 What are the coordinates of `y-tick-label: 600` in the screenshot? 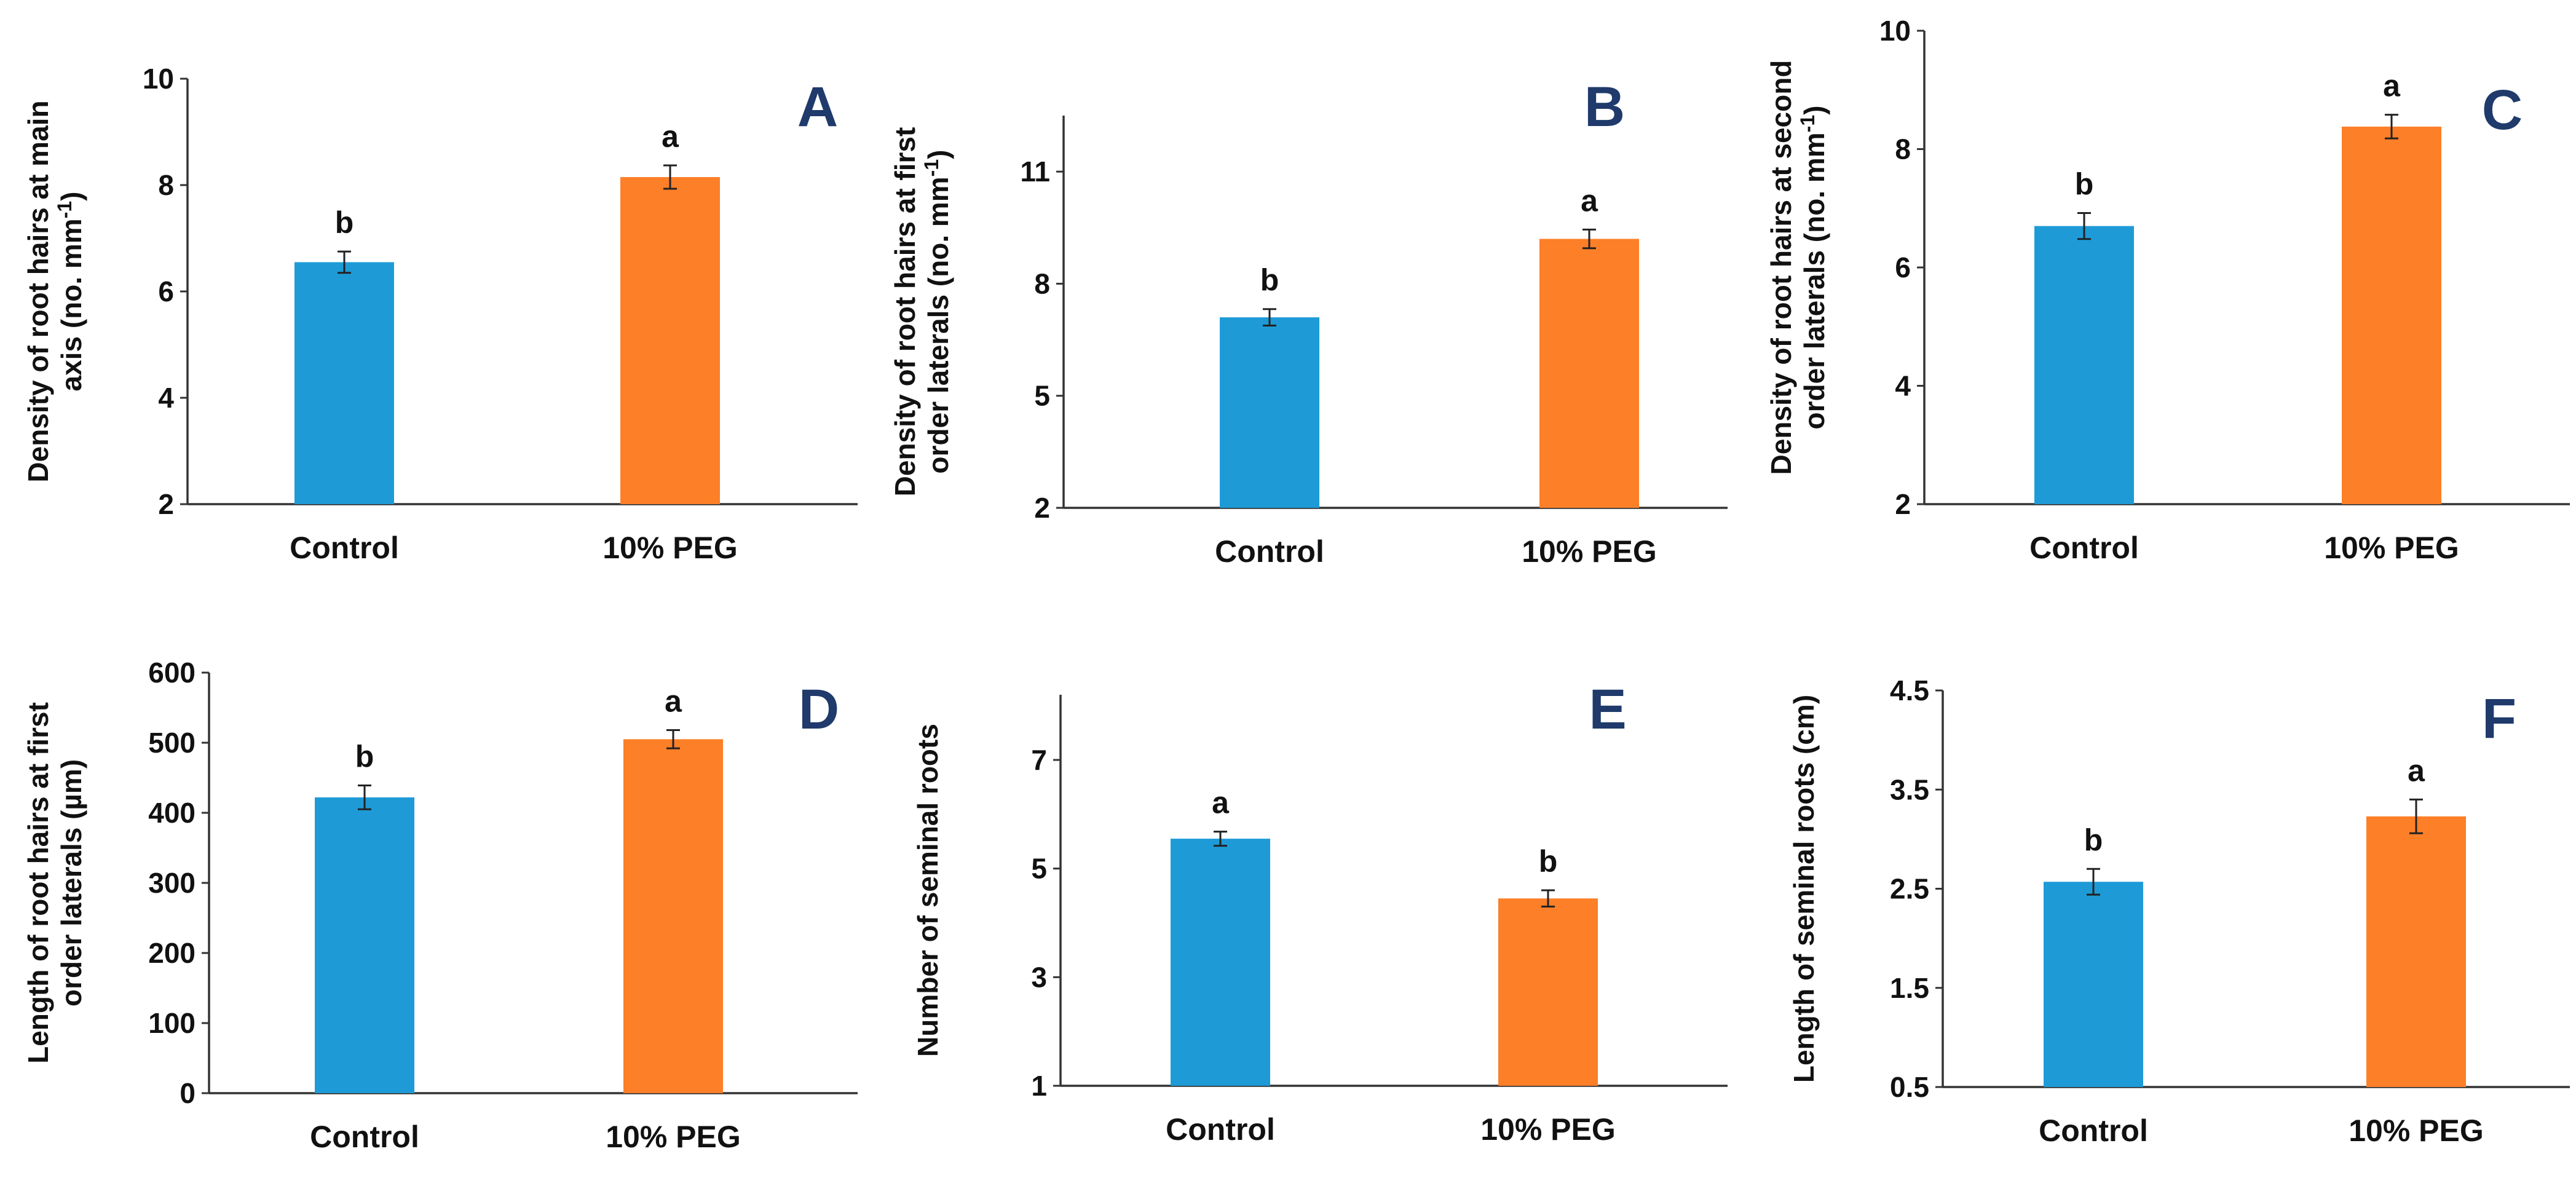 It's located at (172, 673).